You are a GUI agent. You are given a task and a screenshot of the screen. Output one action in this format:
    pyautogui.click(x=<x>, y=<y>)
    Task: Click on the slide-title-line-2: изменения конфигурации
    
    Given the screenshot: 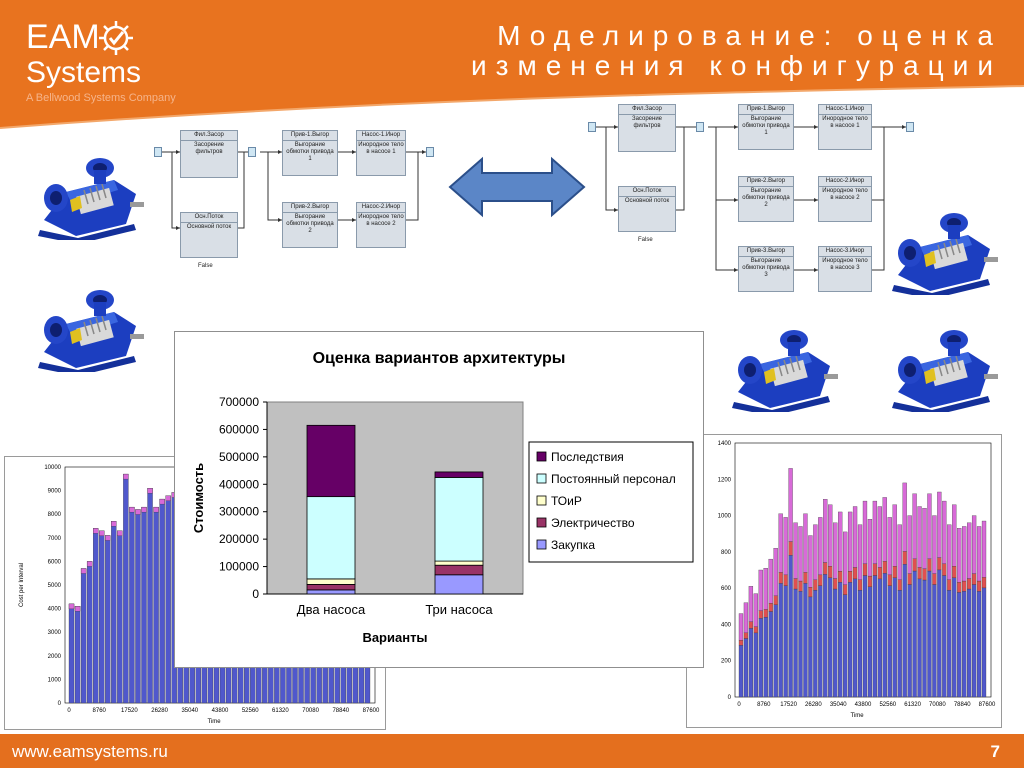 What is the action you would take?
    pyautogui.click(x=736, y=65)
    